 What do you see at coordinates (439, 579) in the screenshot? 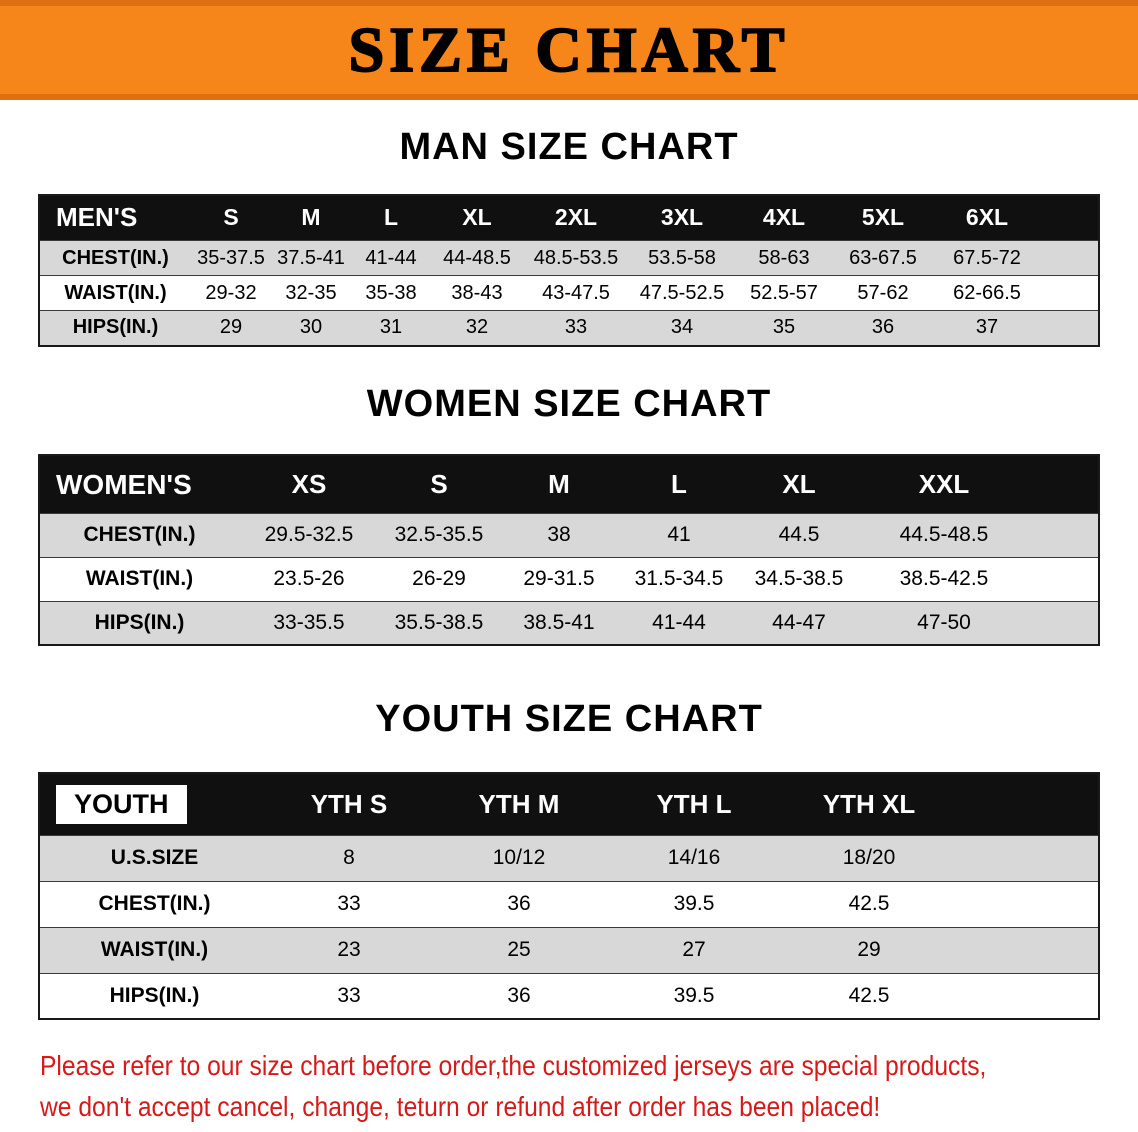
I see `table-cell: 26-29` at bounding box center [439, 579].